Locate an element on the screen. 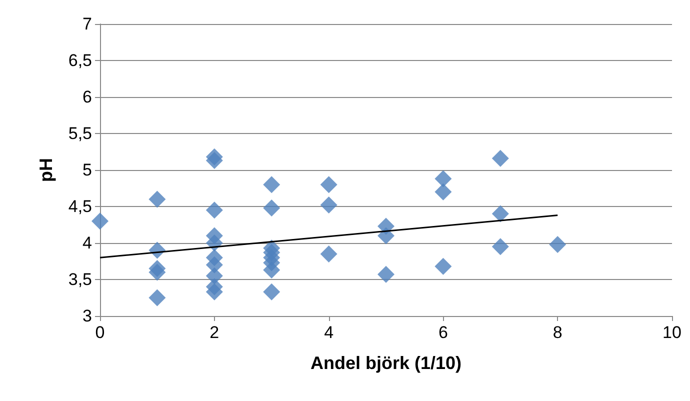 This screenshot has height=401, width=690. x-tick-label: 2 is located at coordinates (215, 332).